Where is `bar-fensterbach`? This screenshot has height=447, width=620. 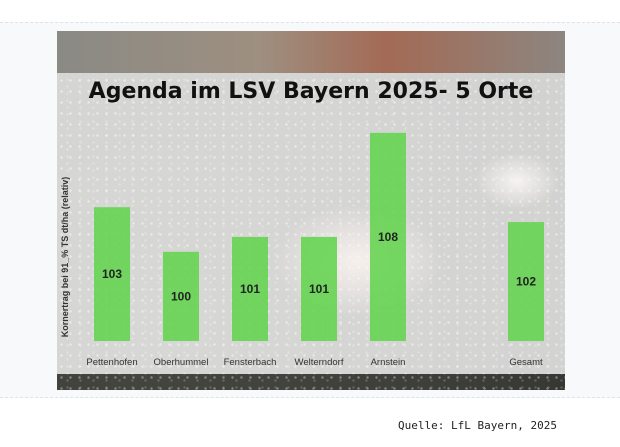 bar-fensterbach is located at coordinates (250, 288).